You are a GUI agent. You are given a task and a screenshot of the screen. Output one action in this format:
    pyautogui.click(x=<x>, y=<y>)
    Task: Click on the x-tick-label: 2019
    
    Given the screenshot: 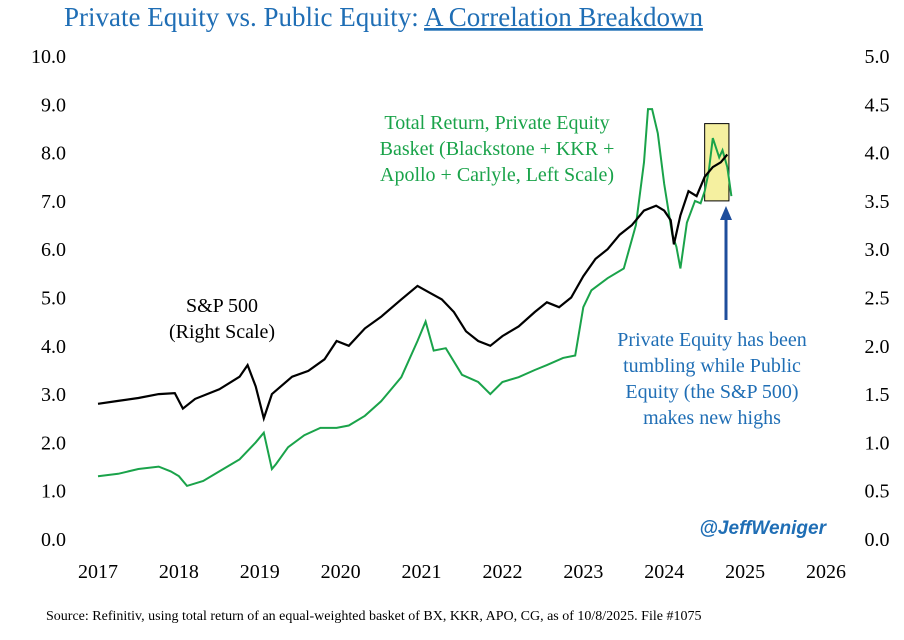 What is the action you would take?
    pyautogui.click(x=260, y=572)
    